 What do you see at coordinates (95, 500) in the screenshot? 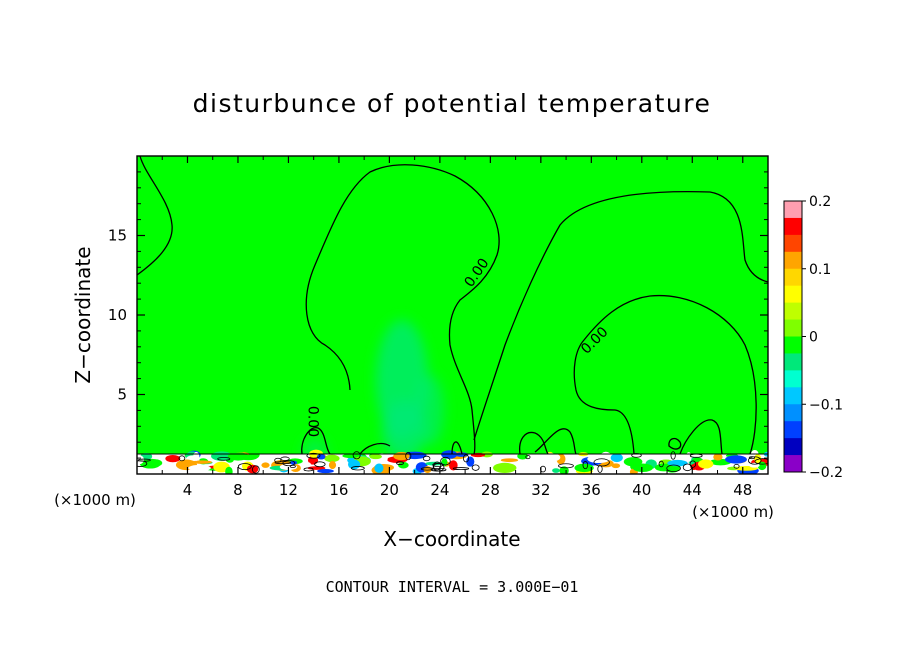
I see `x-unit-left: (×1000 m)` at bounding box center [95, 500].